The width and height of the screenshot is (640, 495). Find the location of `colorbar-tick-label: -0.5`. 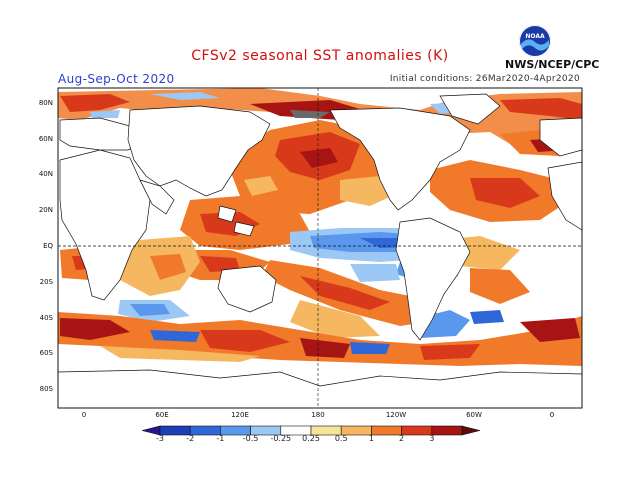

colorbar-tick-label: -0.5 is located at coordinates (250, 438).